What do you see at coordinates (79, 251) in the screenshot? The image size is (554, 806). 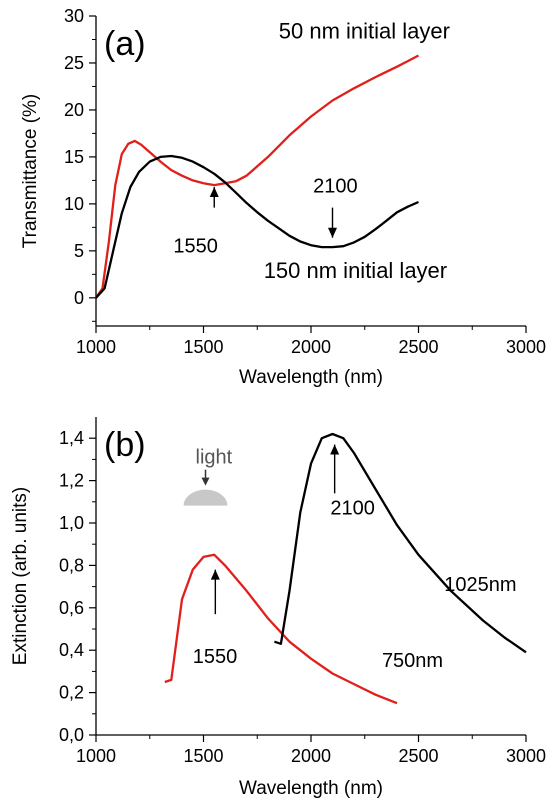 I see `y-tick-label: 5` at bounding box center [79, 251].